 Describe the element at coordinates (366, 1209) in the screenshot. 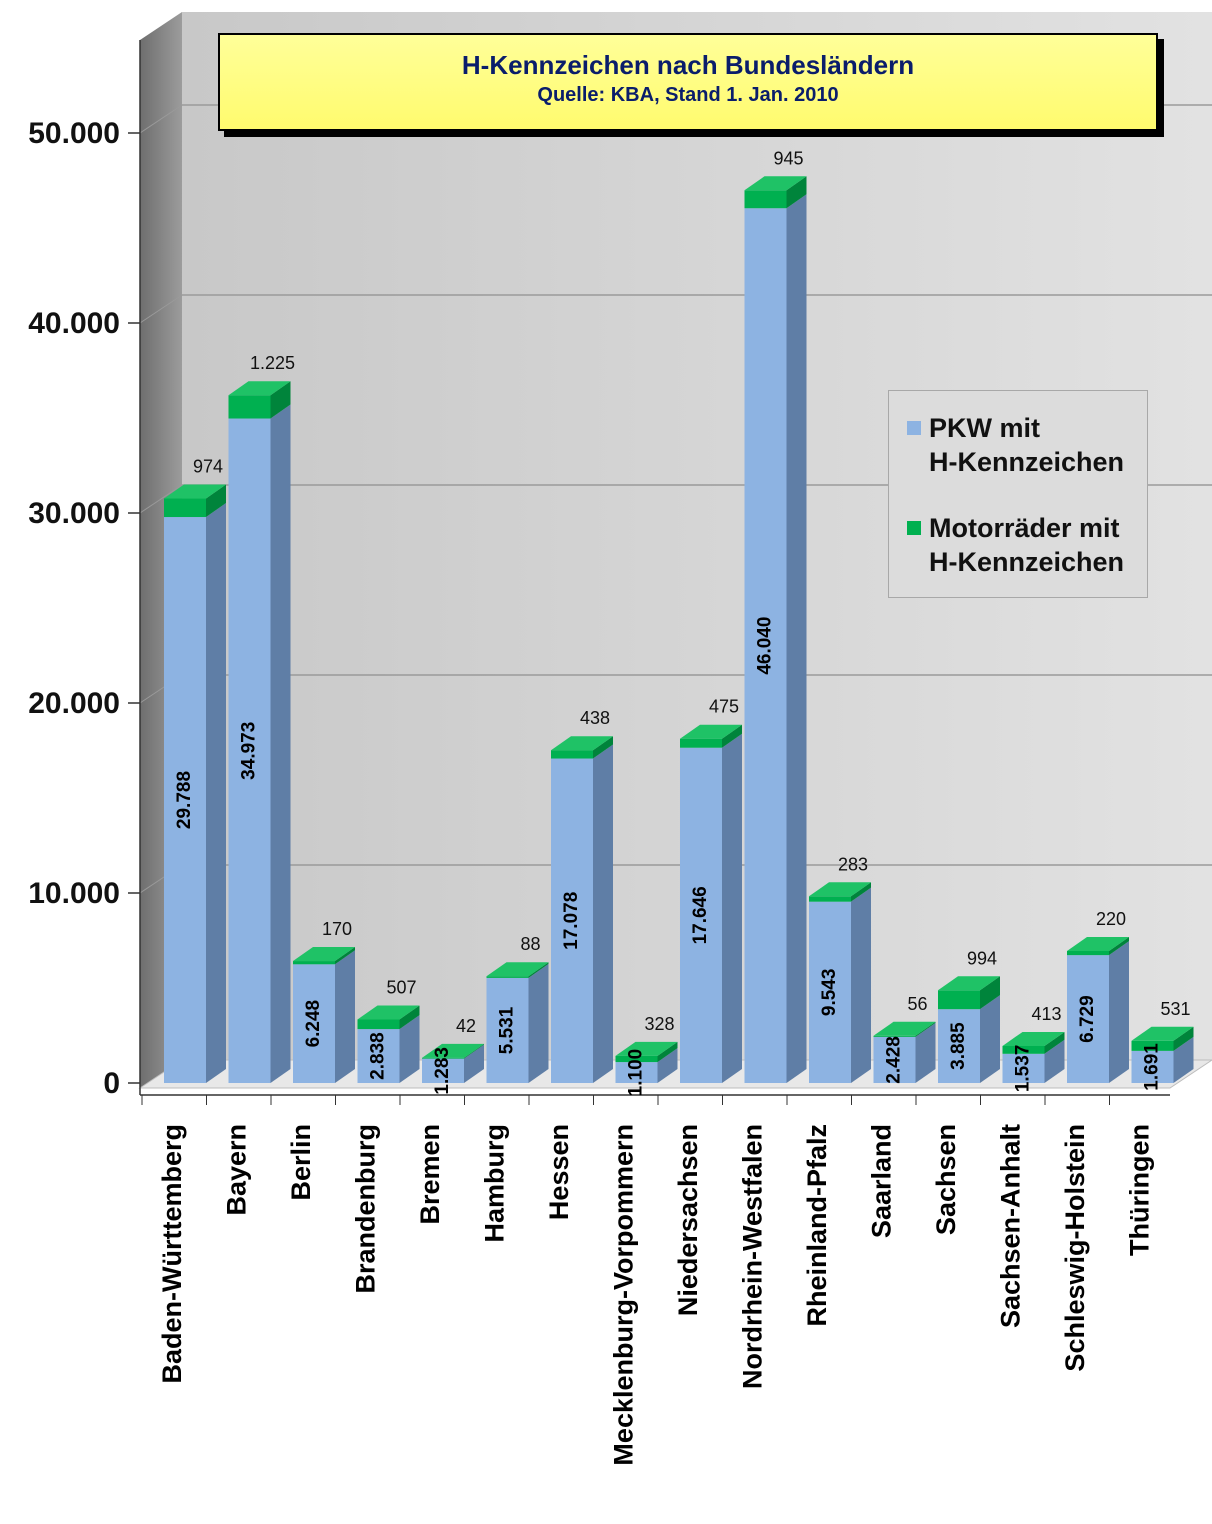

I see `x-tick-label: Brandenburg` at that location.